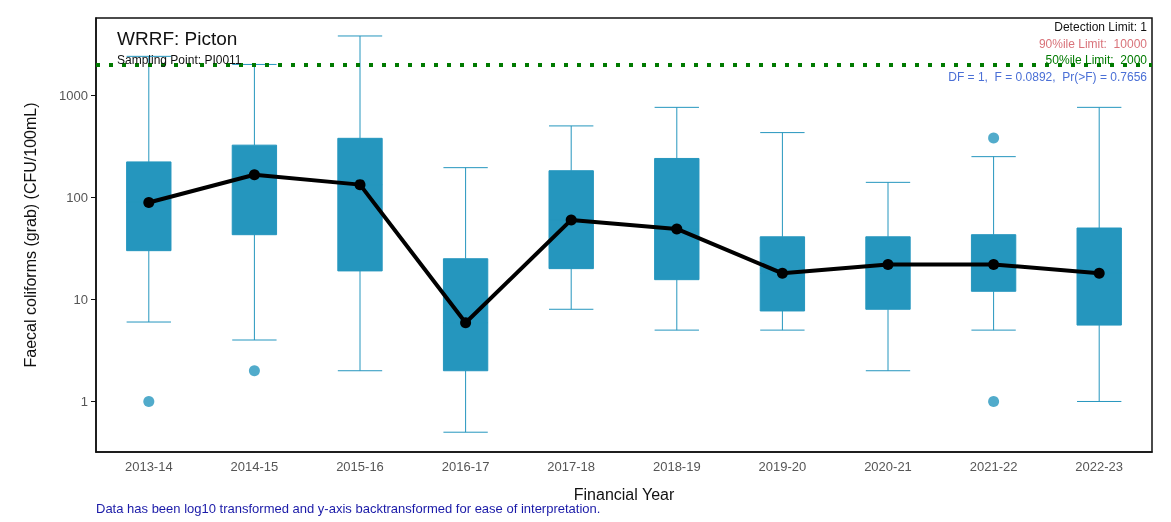 The height and width of the screenshot is (522, 1171). Describe the element at coordinates (348, 508) in the screenshot. I see `text: Data has been log10 transformed and y-axis backtransformed for ease of interpretation.` at that location.